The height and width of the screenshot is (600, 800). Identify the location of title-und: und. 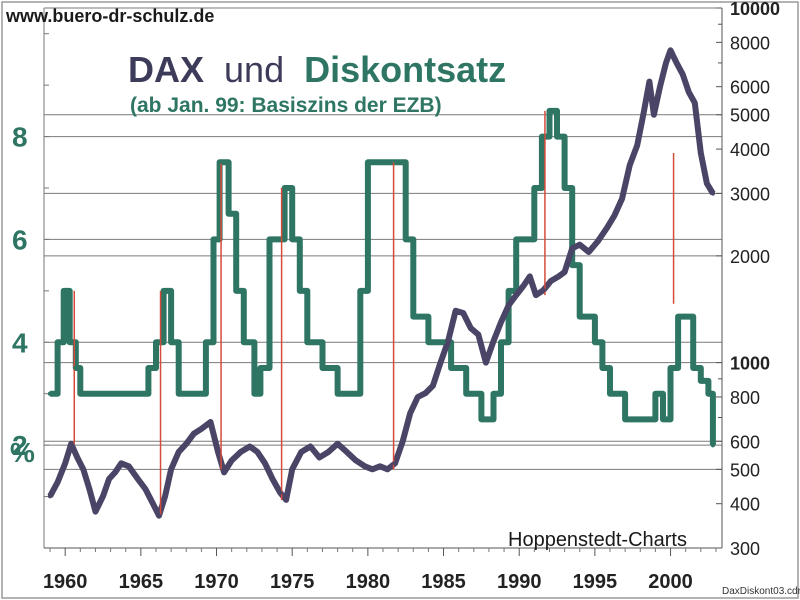
(254, 69).